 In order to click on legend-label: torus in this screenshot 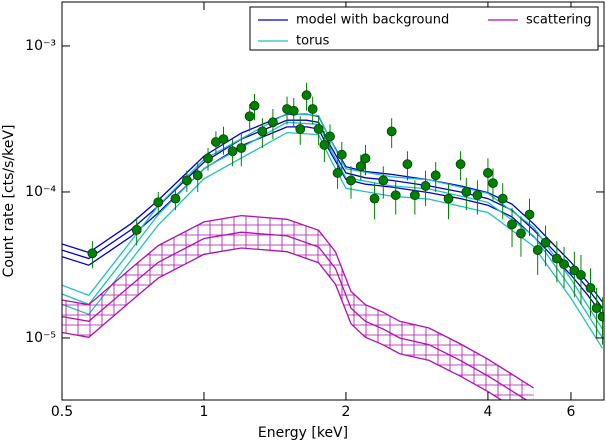, I will do `click(313, 41)`.